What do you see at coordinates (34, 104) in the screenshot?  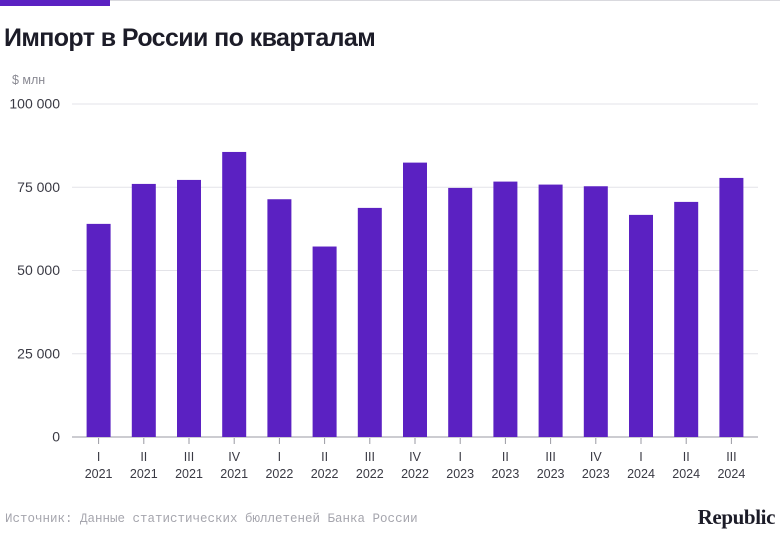 I see `y-tick-label: 100 000` at bounding box center [34, 104].